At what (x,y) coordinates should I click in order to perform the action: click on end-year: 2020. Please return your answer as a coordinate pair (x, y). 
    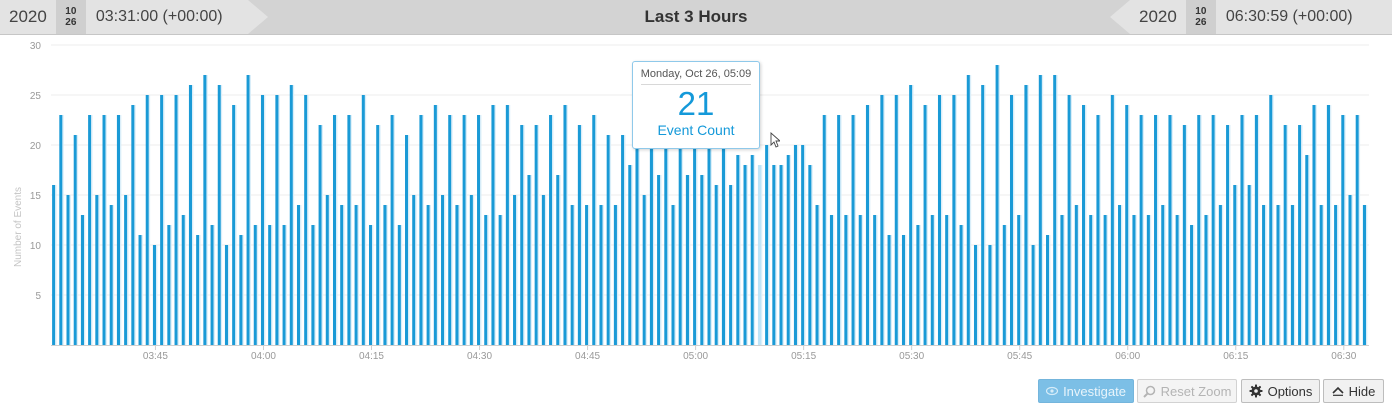
    Looking at the image, I should click on (1158, 16).